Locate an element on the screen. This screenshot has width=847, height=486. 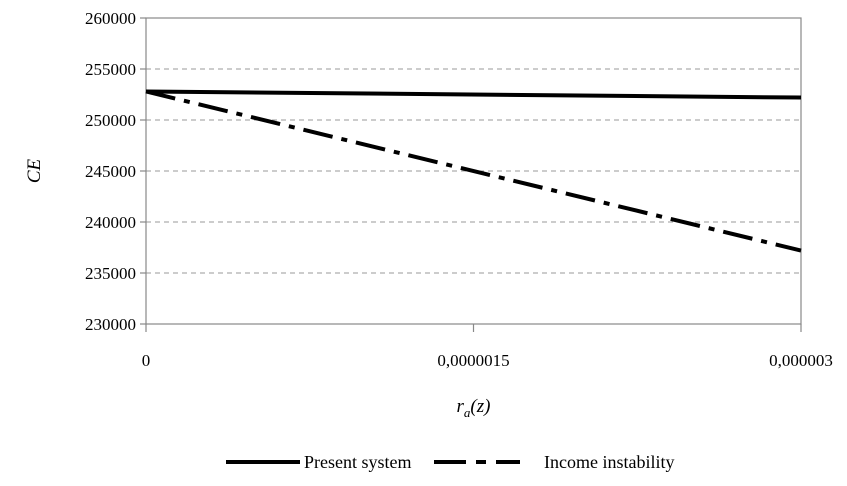
y-axis-title: CE is located at coordinates (34, 170).